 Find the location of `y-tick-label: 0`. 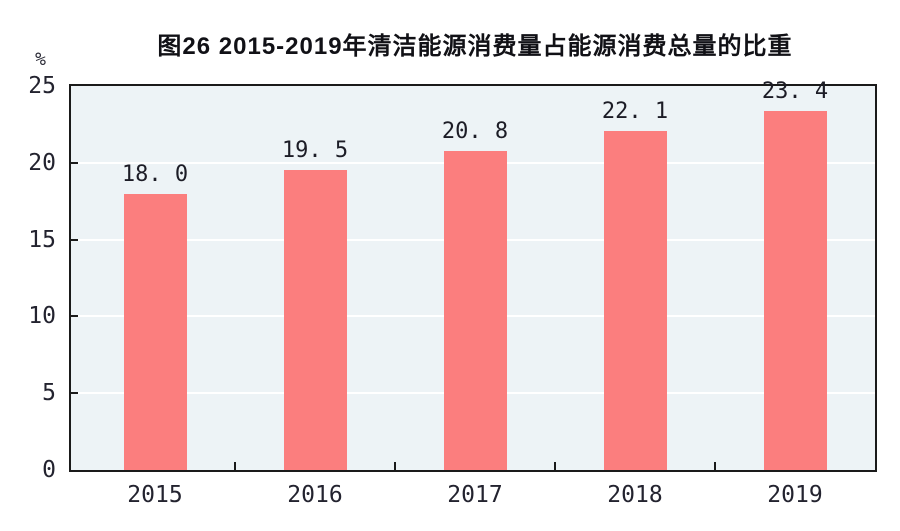

y-tick-label: 0 is located at coordinates (49, 470).